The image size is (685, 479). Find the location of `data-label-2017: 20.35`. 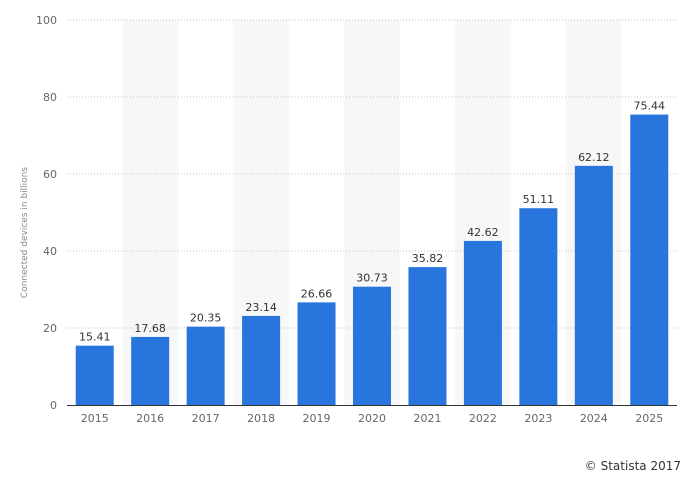

data-label-2017: 20.35 is located at coordinates (206, 318).